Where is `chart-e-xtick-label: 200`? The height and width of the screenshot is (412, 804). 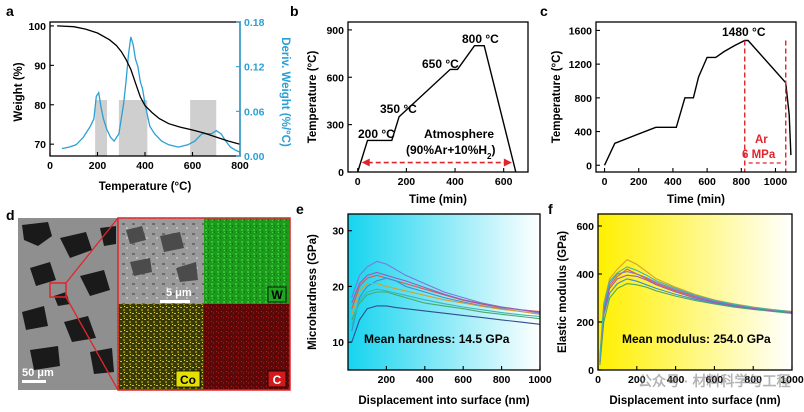 chart-e-xtick-label: 200 is located at coordinates (387, 380).